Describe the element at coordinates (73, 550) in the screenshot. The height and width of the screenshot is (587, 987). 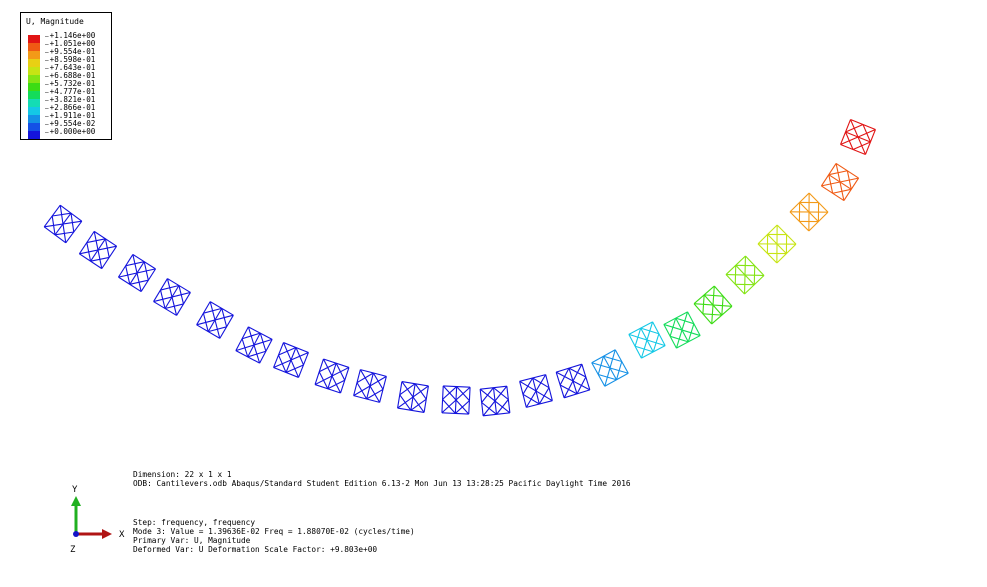
I see `z-axis-label: Z` at that location.